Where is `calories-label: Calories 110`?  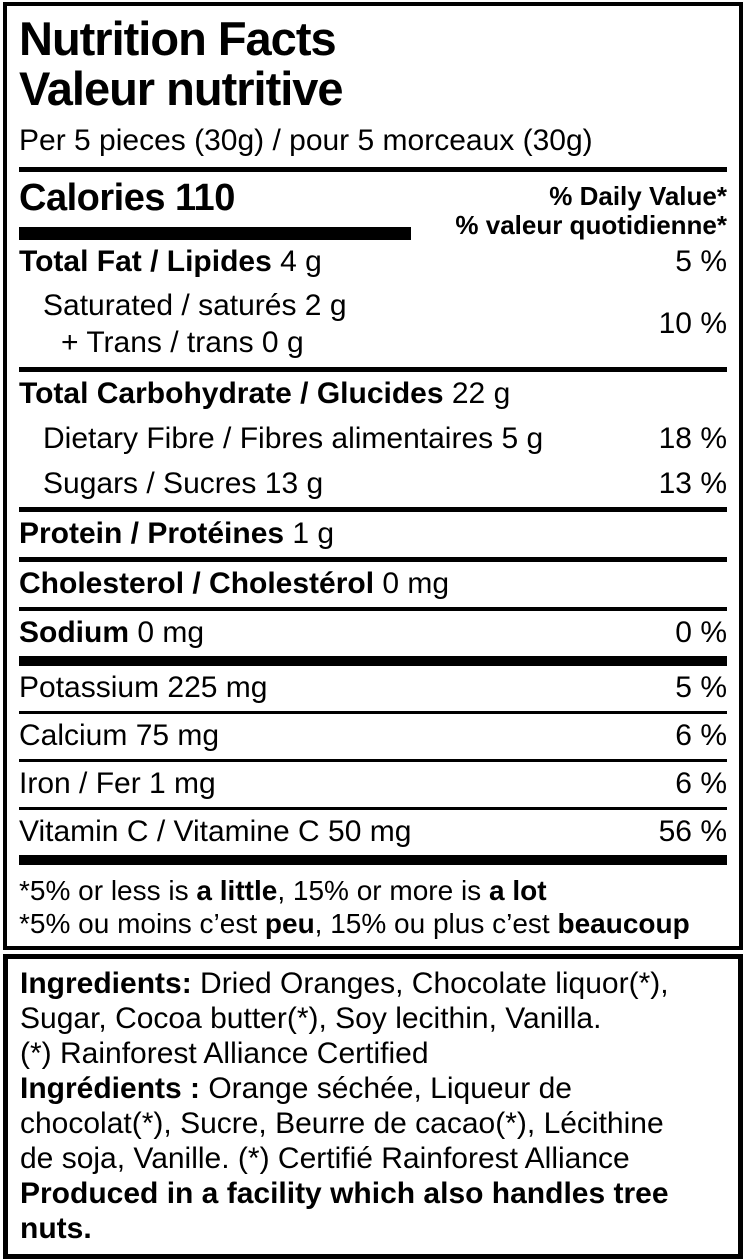 calories-label: Calories 110 is located at coordinates (127, 198).